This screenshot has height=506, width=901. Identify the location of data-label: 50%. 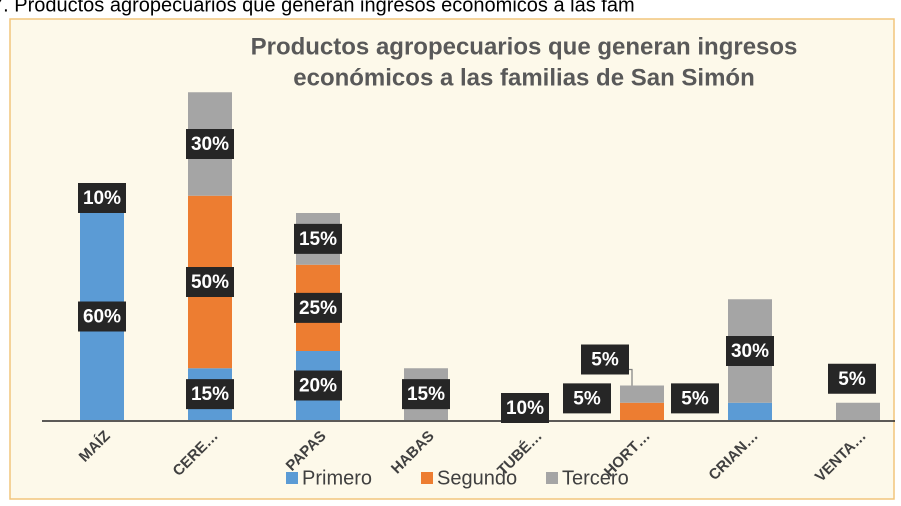
(210, 282).